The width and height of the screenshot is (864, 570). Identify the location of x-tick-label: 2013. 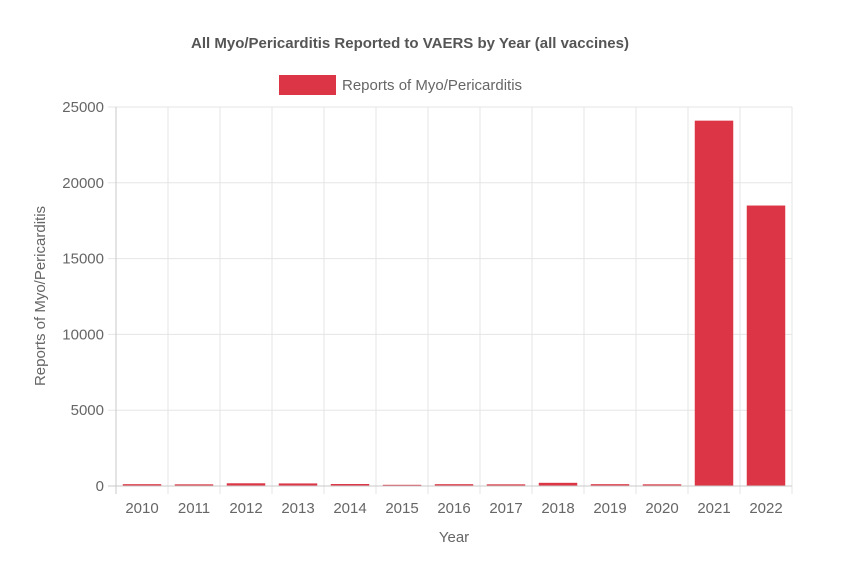
(297, 508).